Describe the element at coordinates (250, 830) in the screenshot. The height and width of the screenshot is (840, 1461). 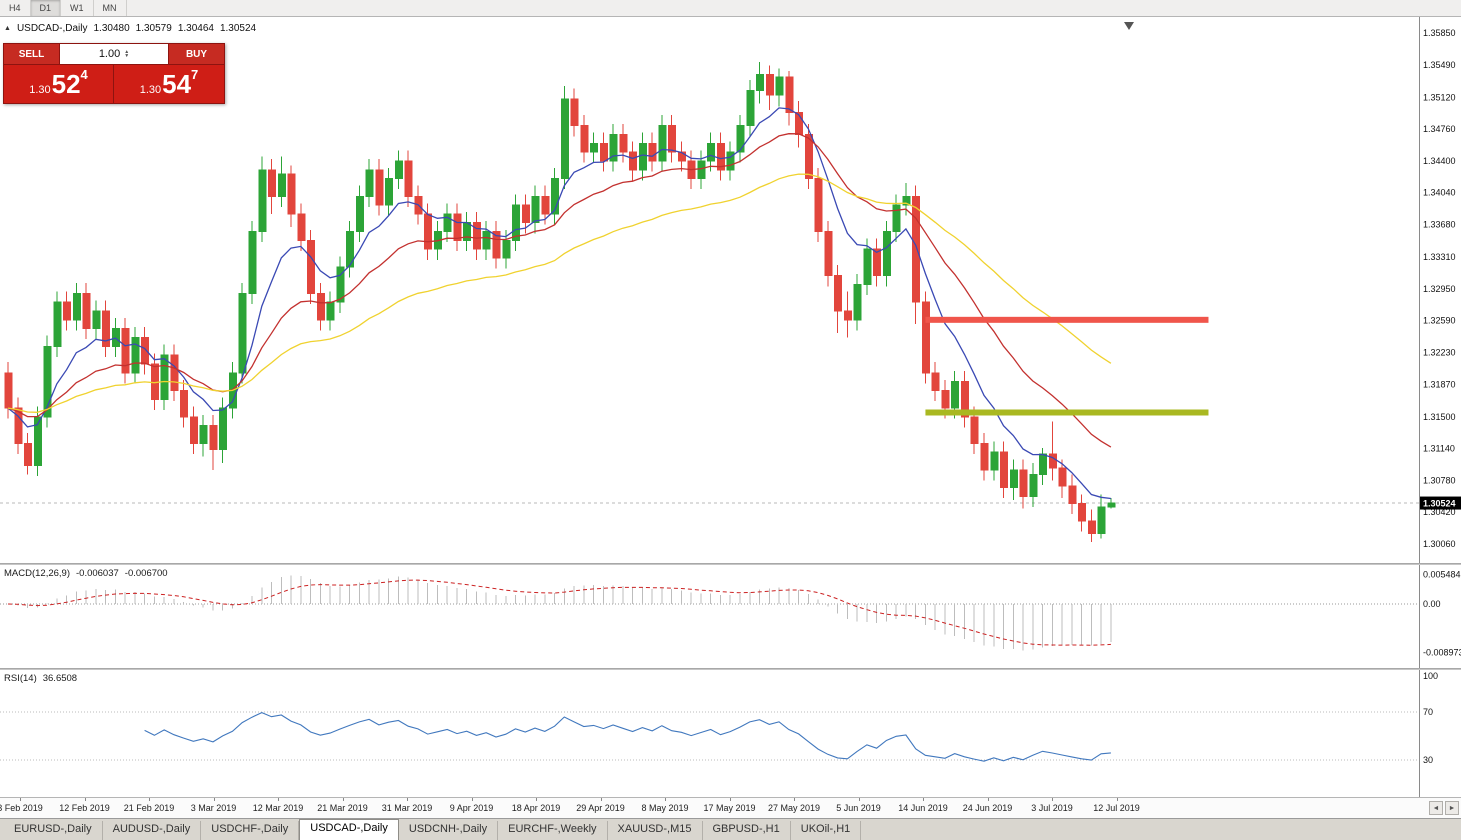
I see `tab-usdchf-daily: USDCHF-,Daily` at that location.